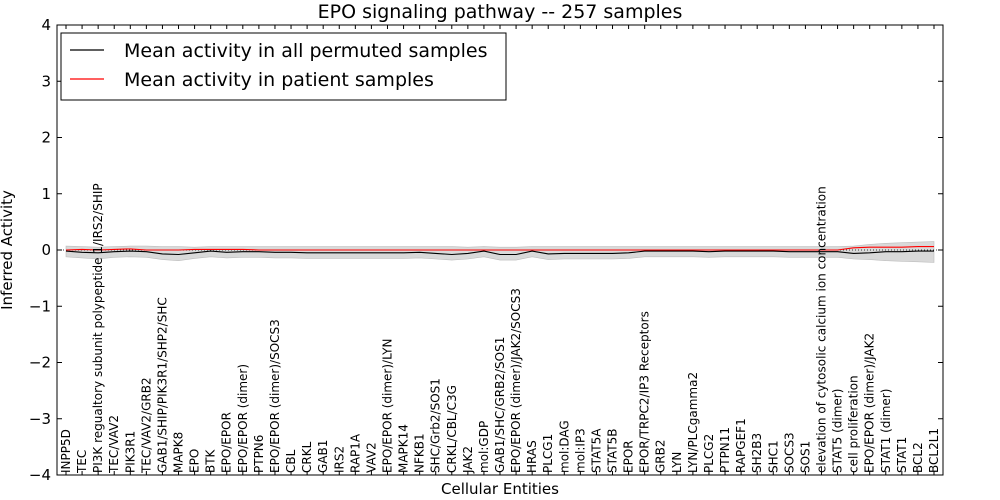 This screenshot has height=500, width=1000. What do you see at coordinates (484, 447) in the screenshot?
I see `category-label: mol:GDP` at bounding box center [484, 447].